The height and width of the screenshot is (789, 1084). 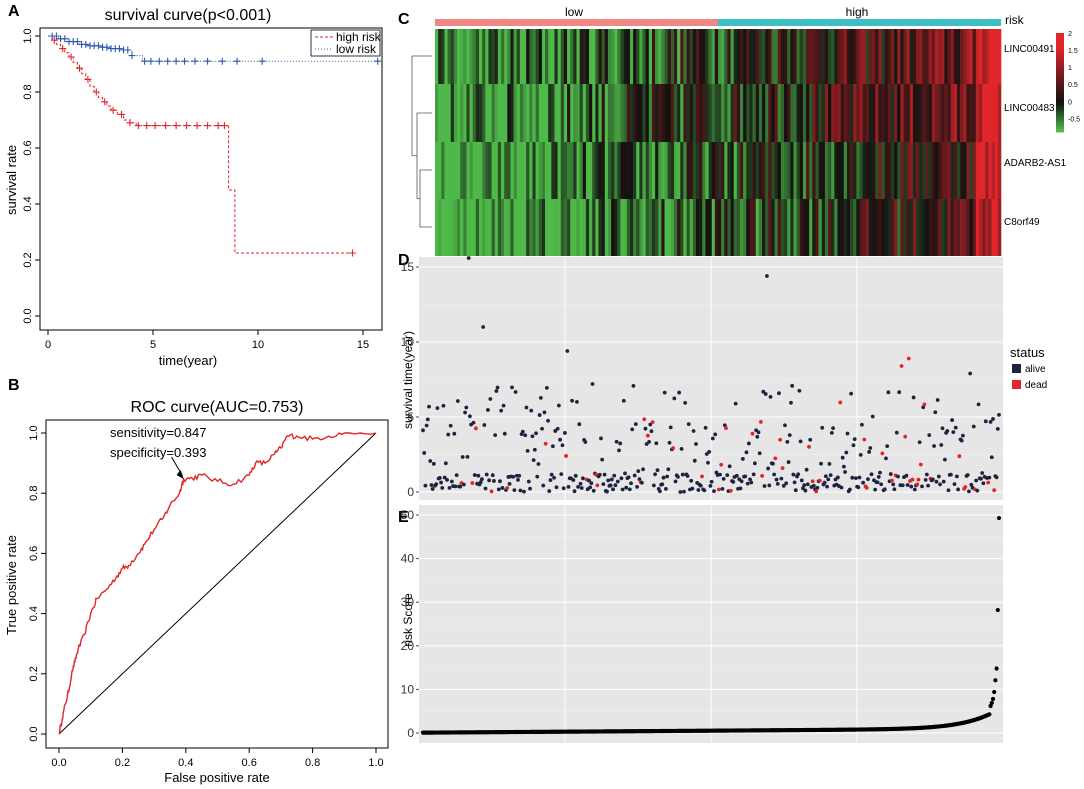 I want to click on high-risk-censor-mark, so click(x=63, y=49).